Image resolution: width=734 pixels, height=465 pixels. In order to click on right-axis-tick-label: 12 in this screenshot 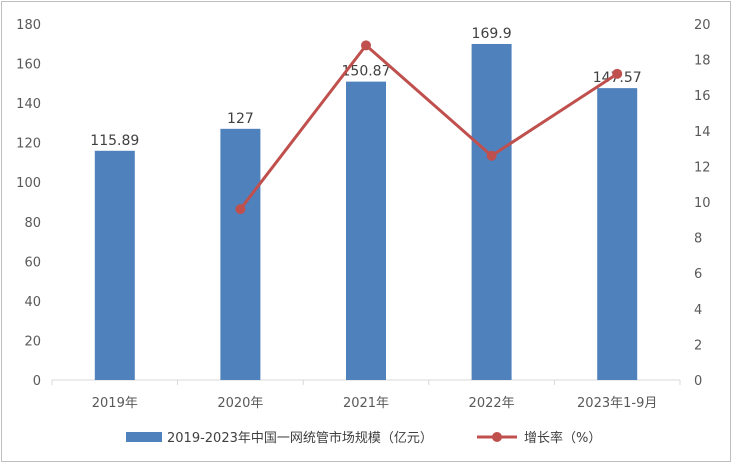, I will do `click(702, 167)`.